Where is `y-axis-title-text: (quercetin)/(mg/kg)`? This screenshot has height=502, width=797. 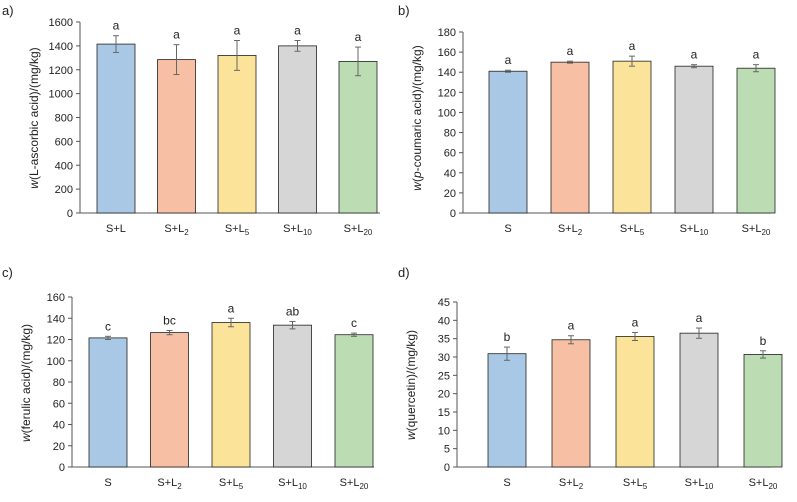 y-axis-title-text: (quercetin)/(mg/kg) is located at coordinates (411, 380).